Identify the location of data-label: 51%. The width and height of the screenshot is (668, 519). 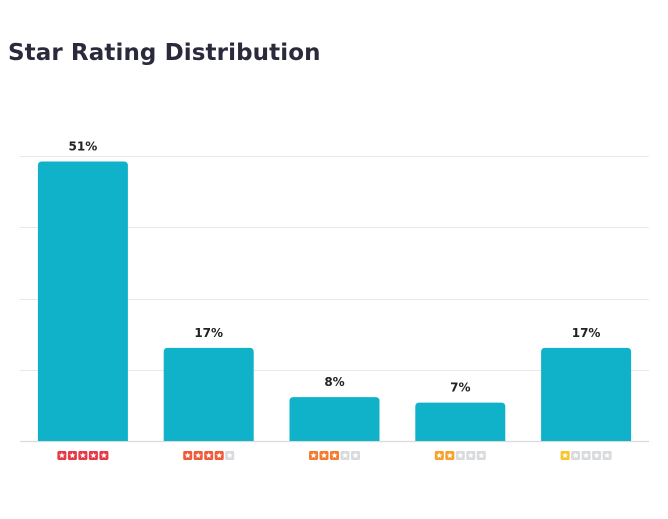
(83, 146).